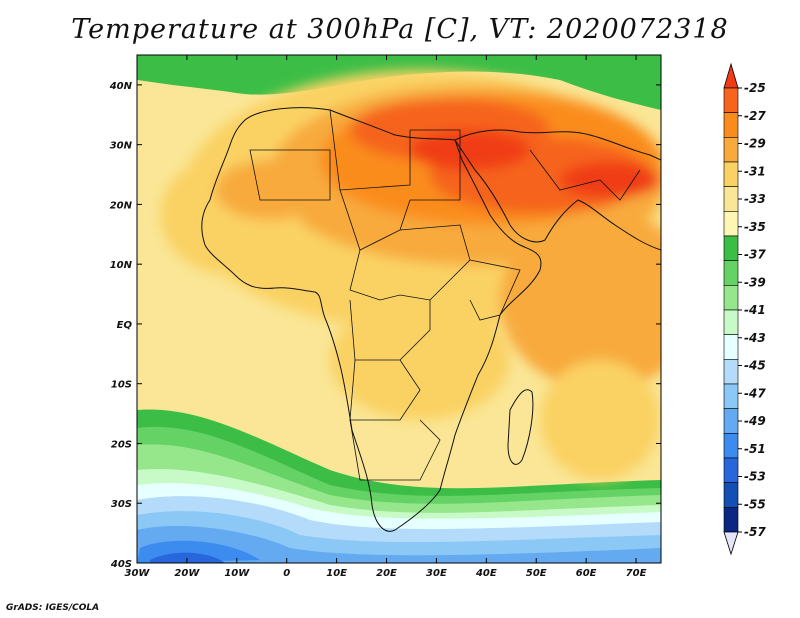  What do you see at coordinates (336, 573) in the screenshot?
I see `lon-tick-label: 10E` at bounding box center [336, 573].